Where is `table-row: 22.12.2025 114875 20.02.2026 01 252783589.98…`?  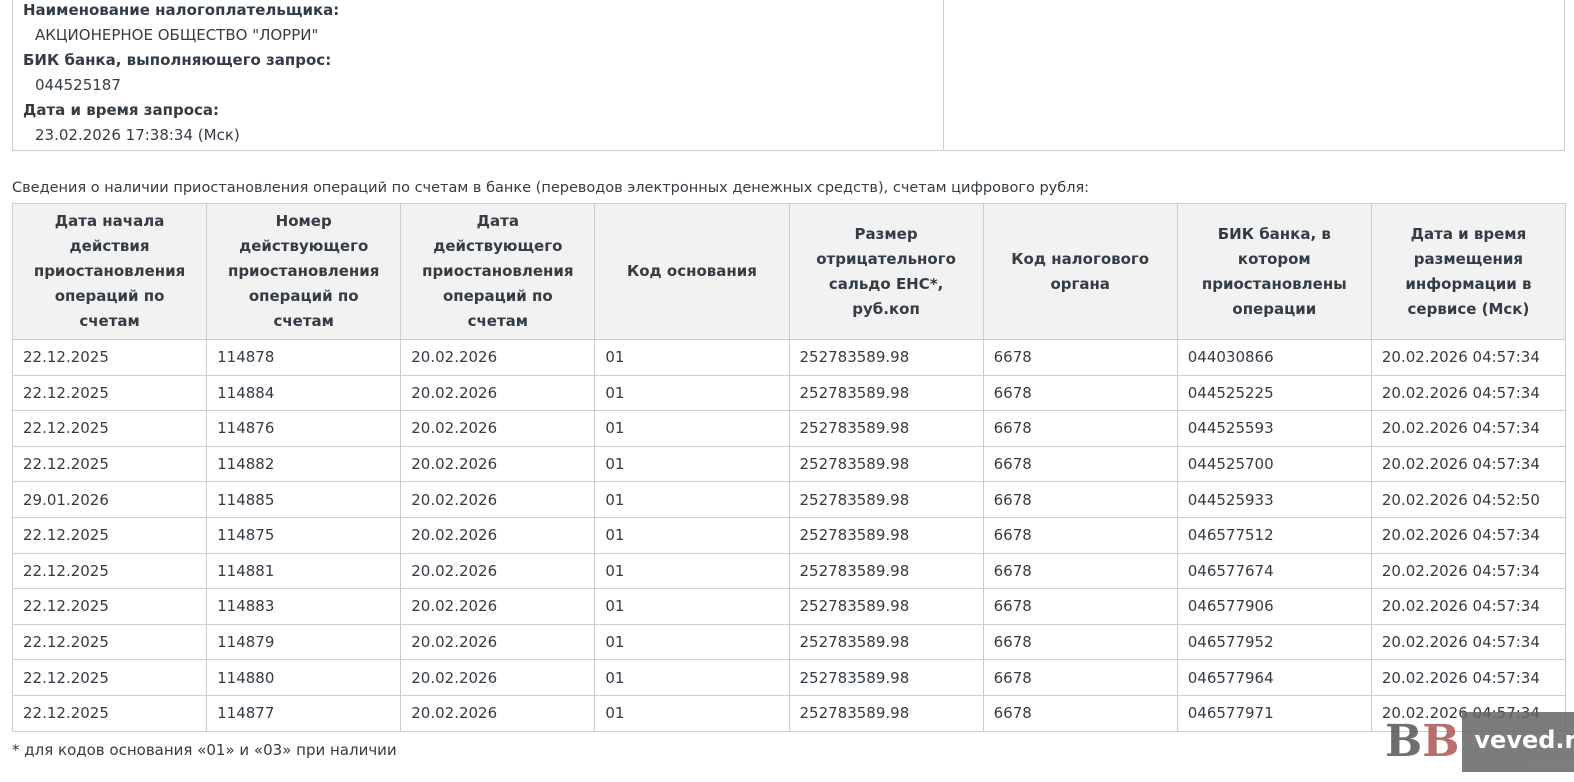
table-row: 22.12.2025 114875 20.02.2026 01 252783589.98… is located at coordinates (789, 535).